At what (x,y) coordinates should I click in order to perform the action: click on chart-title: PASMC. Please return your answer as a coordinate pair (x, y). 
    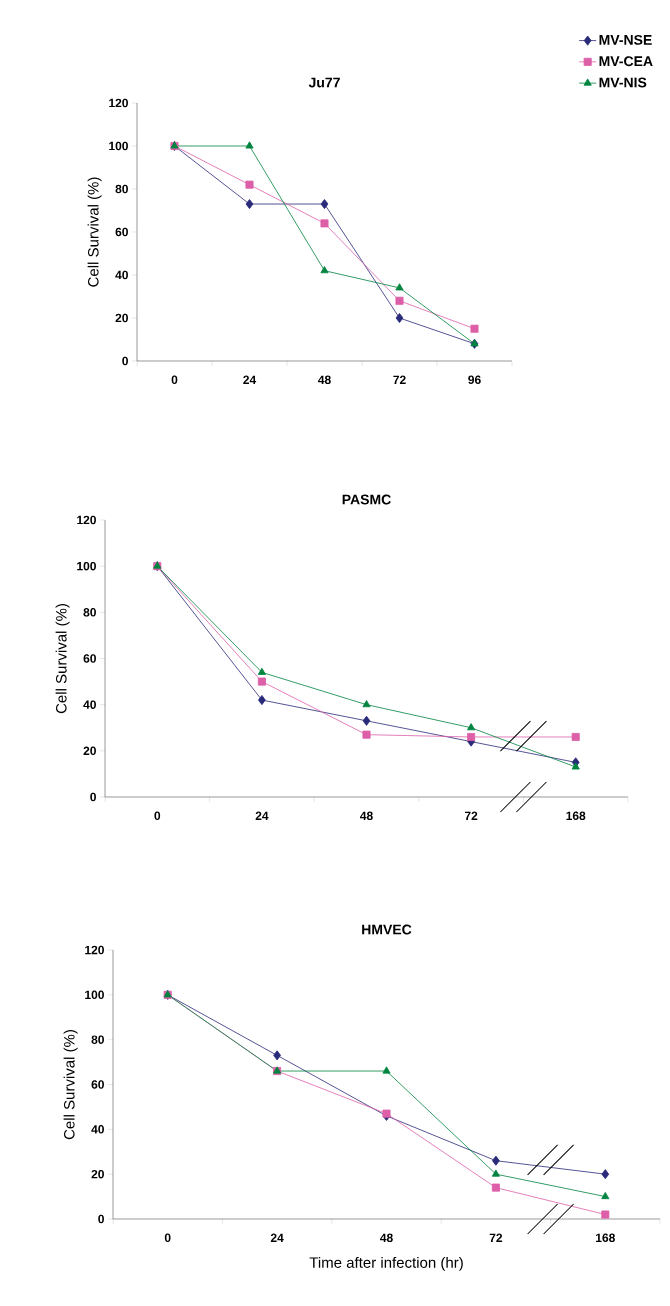
    Looking at the image, I should click on (366, 499).